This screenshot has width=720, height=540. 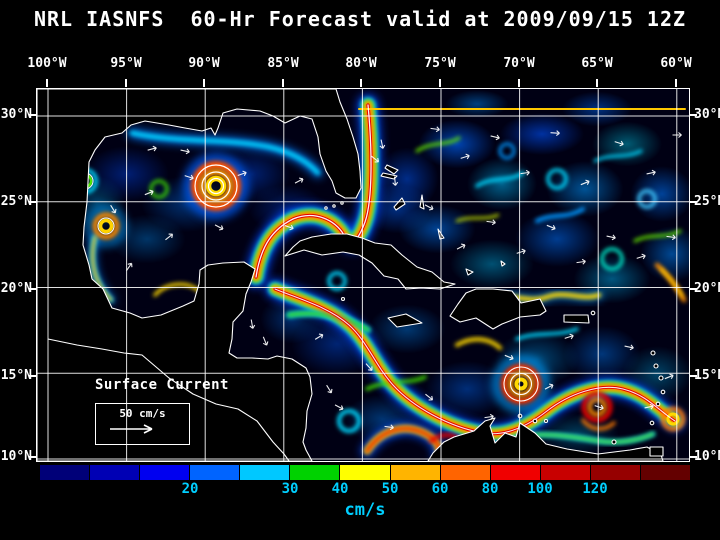 I want to click on lon-tick-label: 65°W, so click(x=597, y=63).